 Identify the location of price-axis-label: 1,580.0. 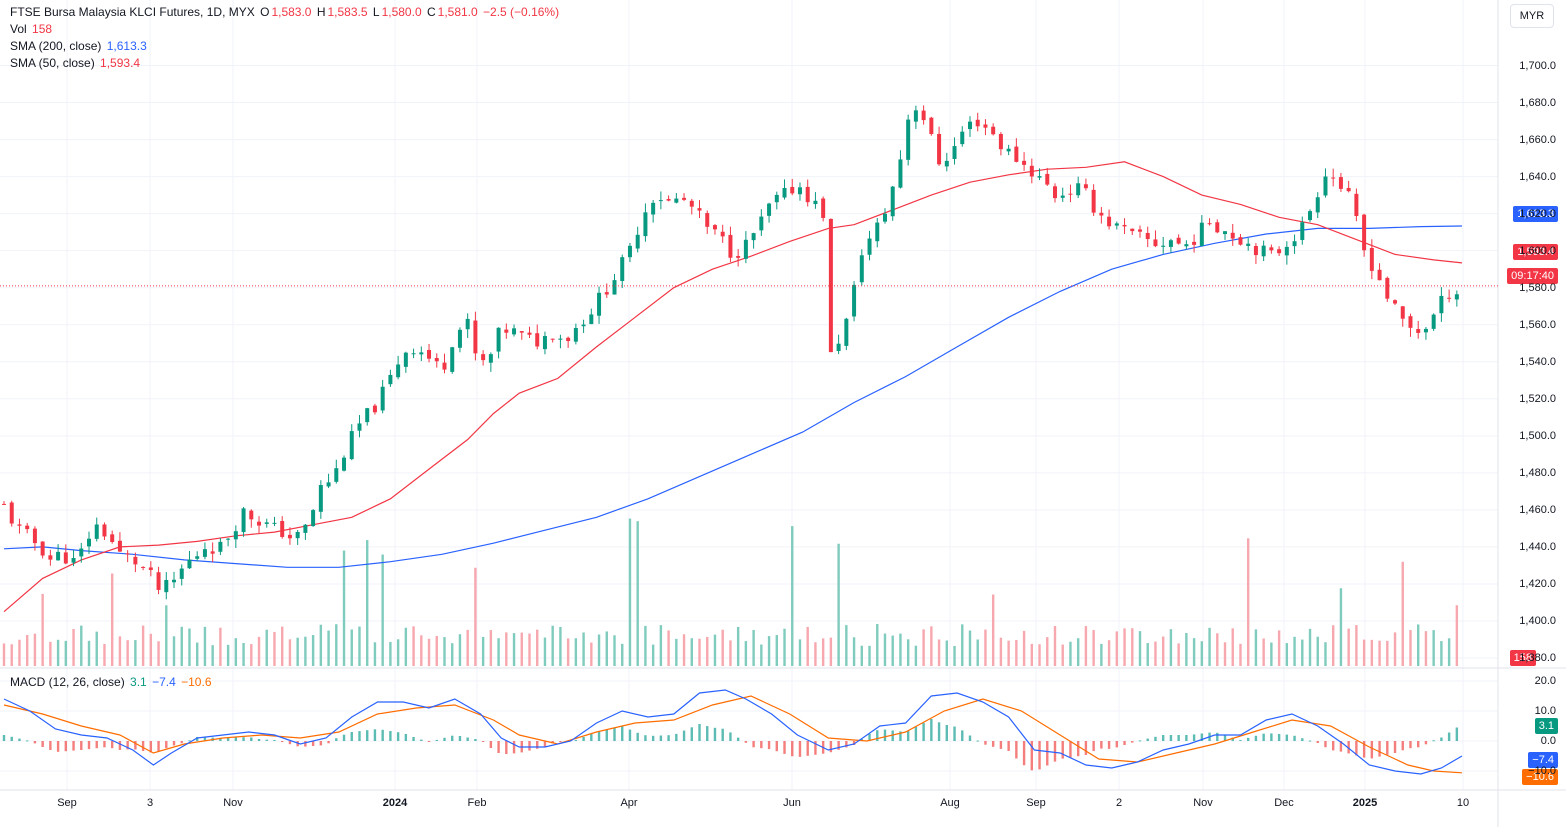
(1537, 287).